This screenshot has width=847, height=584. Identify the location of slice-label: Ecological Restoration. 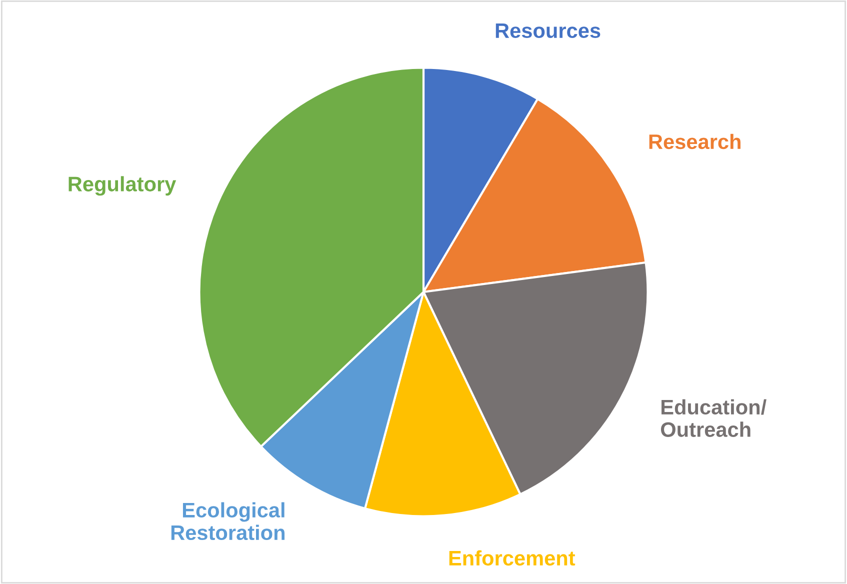
(228, 521).